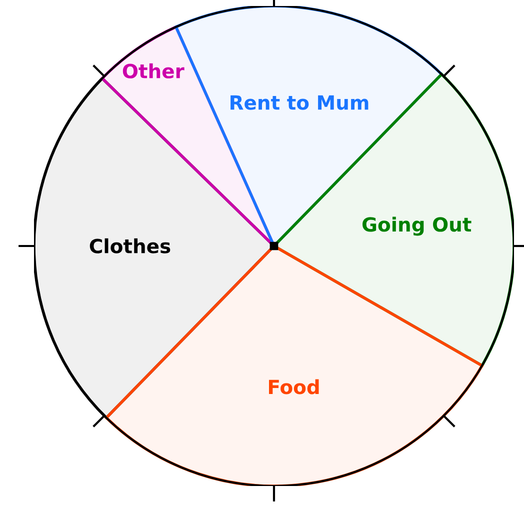  I want to click on slice-label: Food, so click(294, 386).